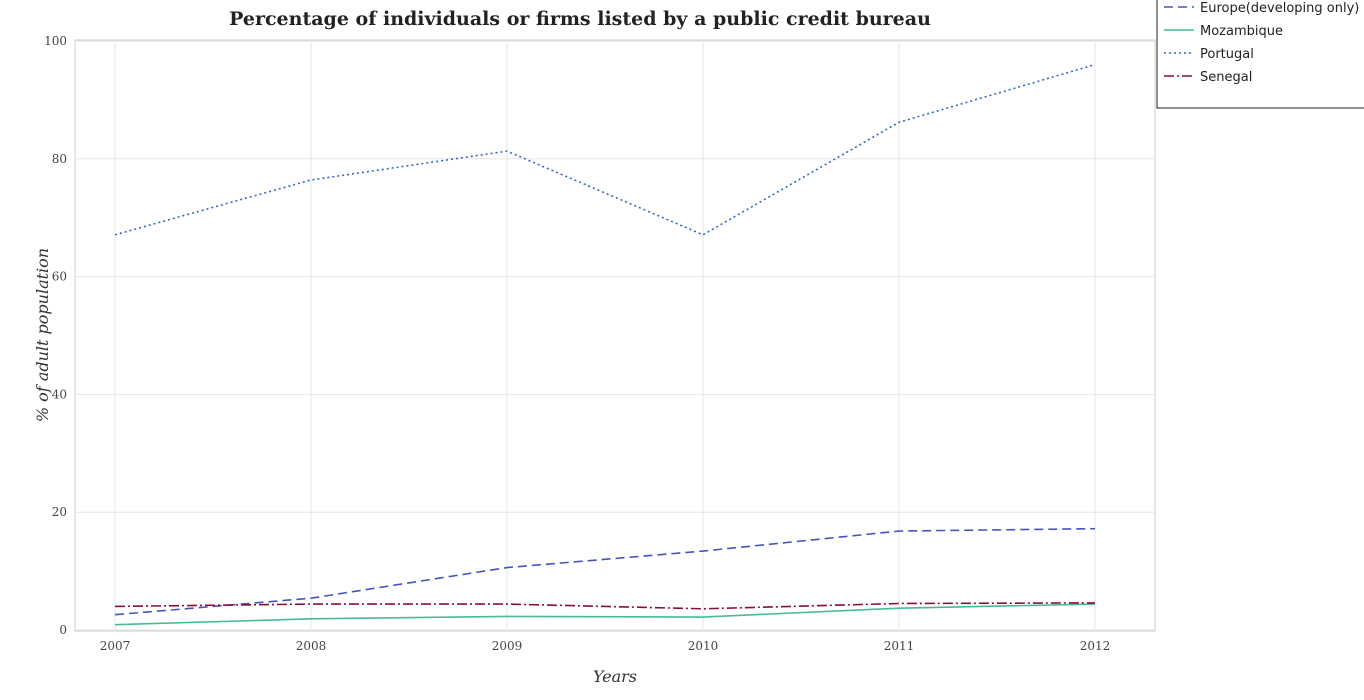 This screenshot has height=700, width=1364. What do you see at coordinates (59, 159) in the screenshot?
I see `y-tick-label: 80` at bounding box center [59, 159].